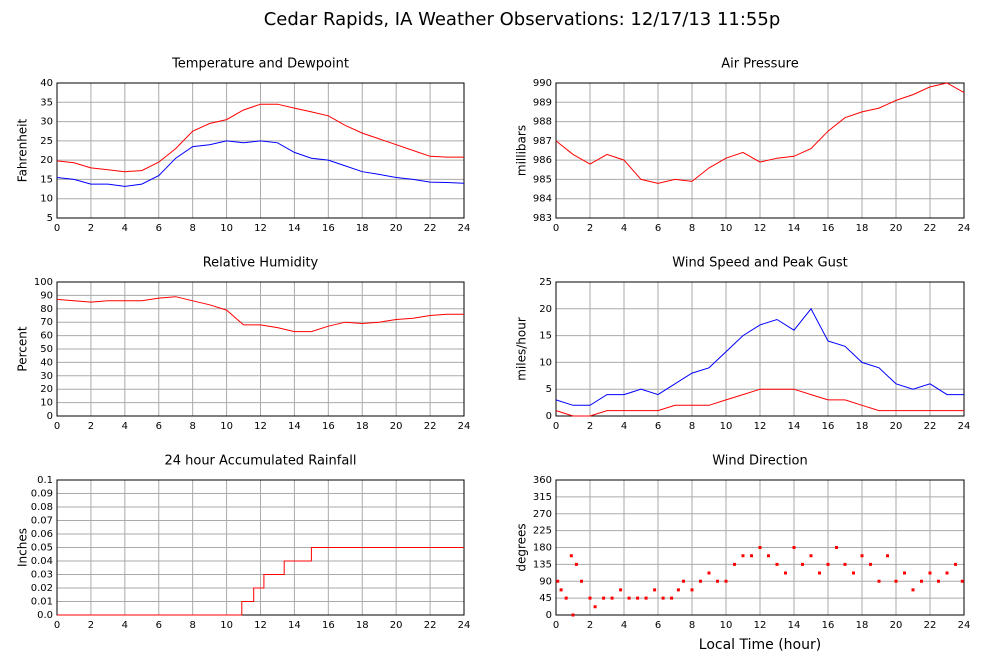  I want to click on y-tick-label: 0.04, so click(42, 561).